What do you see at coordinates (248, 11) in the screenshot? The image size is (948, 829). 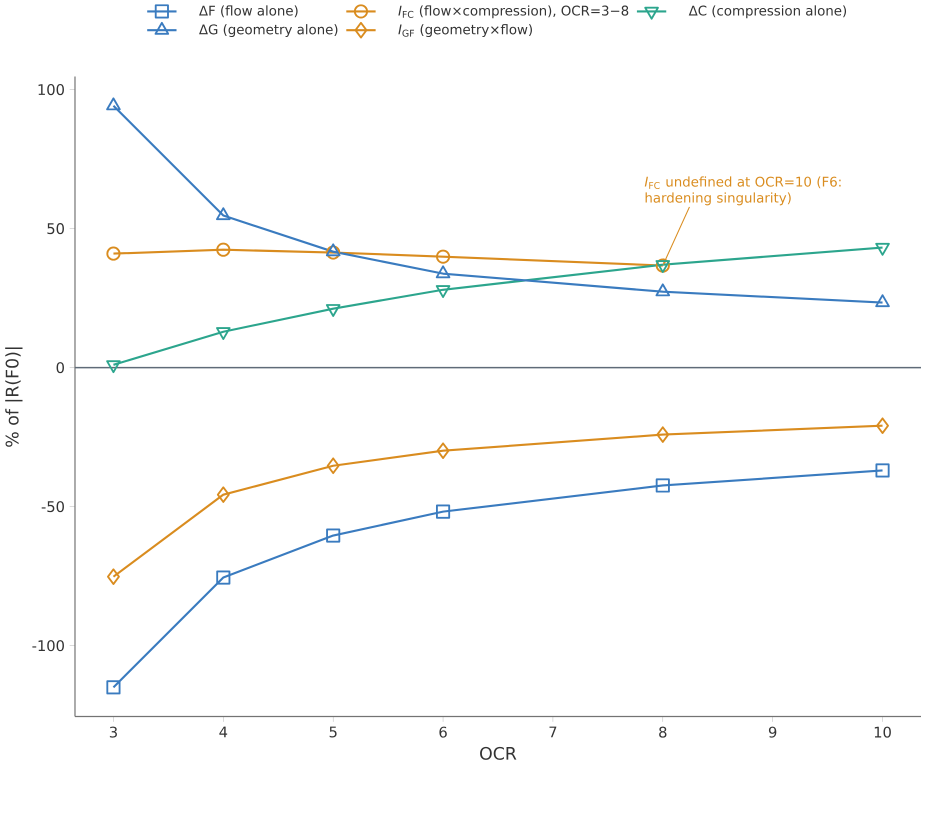 I see `legend-label: ΔF (flow alone)` at bounding box center [248, 11].